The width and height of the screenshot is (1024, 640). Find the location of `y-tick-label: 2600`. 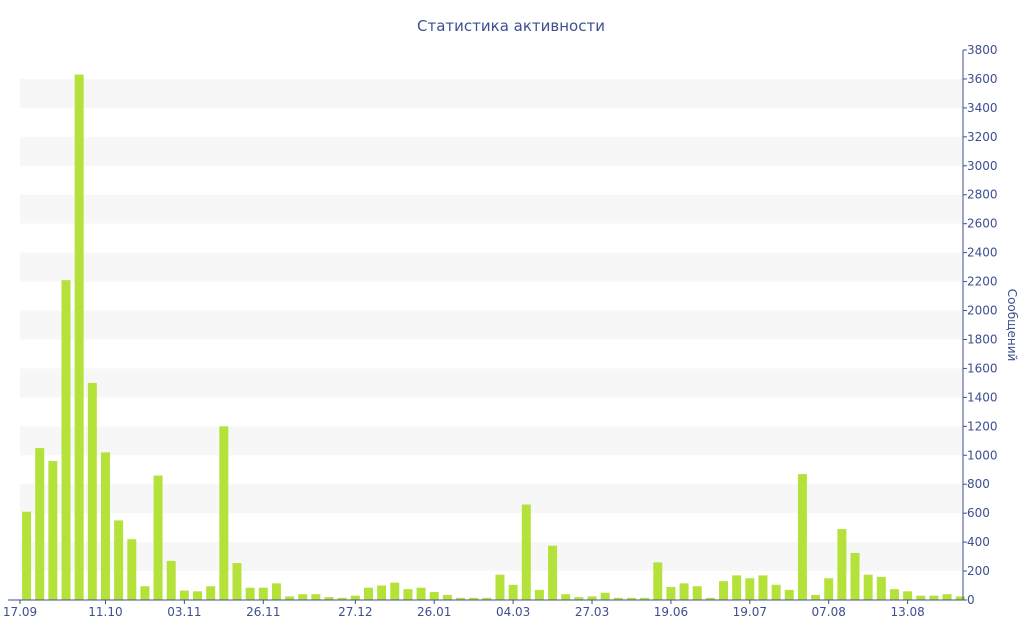

y-tick-label: 2600 is located at coordinates (982, 224).